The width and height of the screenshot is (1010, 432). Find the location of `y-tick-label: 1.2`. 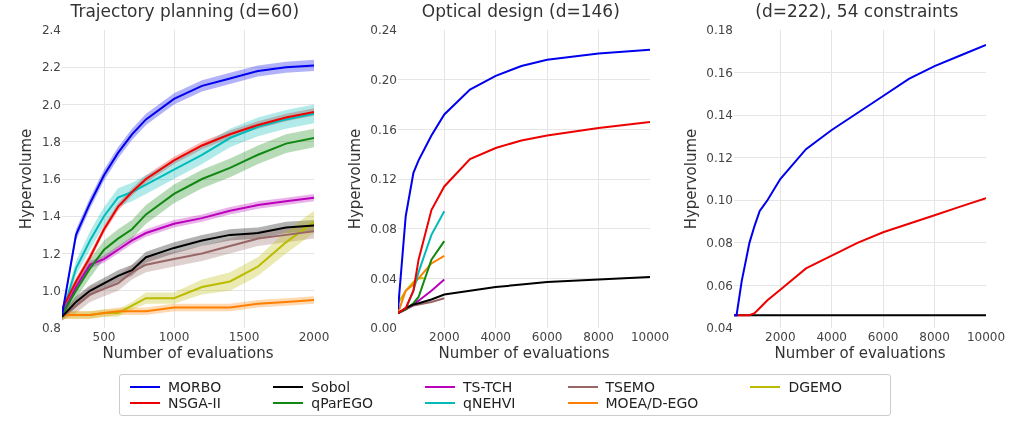

y-tick-label: 1.2 is located at coordinates (51, 253).